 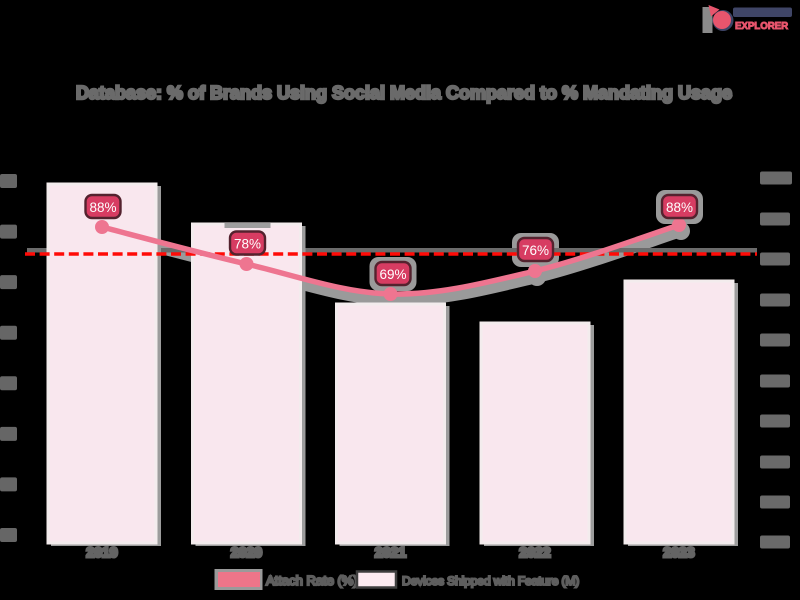 What do you see at coordinates (247, 244) in the screenshot?
I see `svg-text: 78%` at bounding box center [247, 244].